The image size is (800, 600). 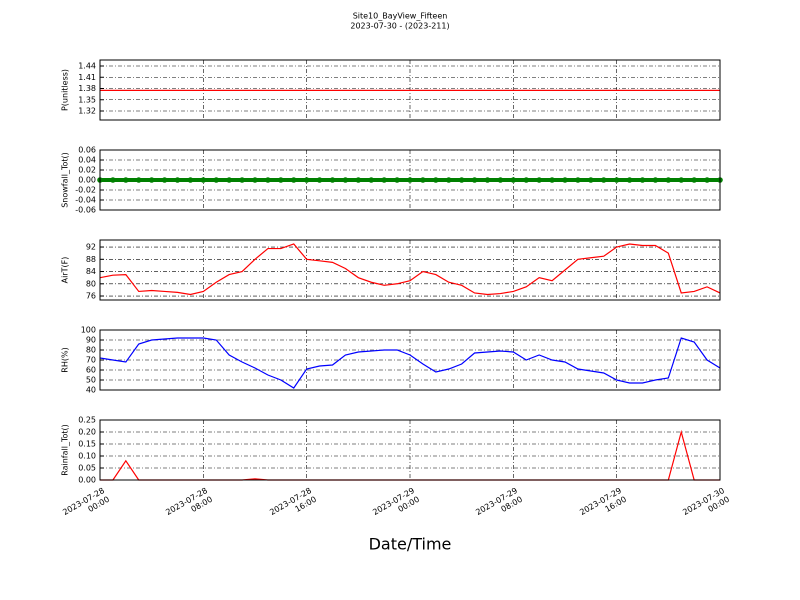 I want to click on y-tick-label: 70, so click(x=91, y=360).